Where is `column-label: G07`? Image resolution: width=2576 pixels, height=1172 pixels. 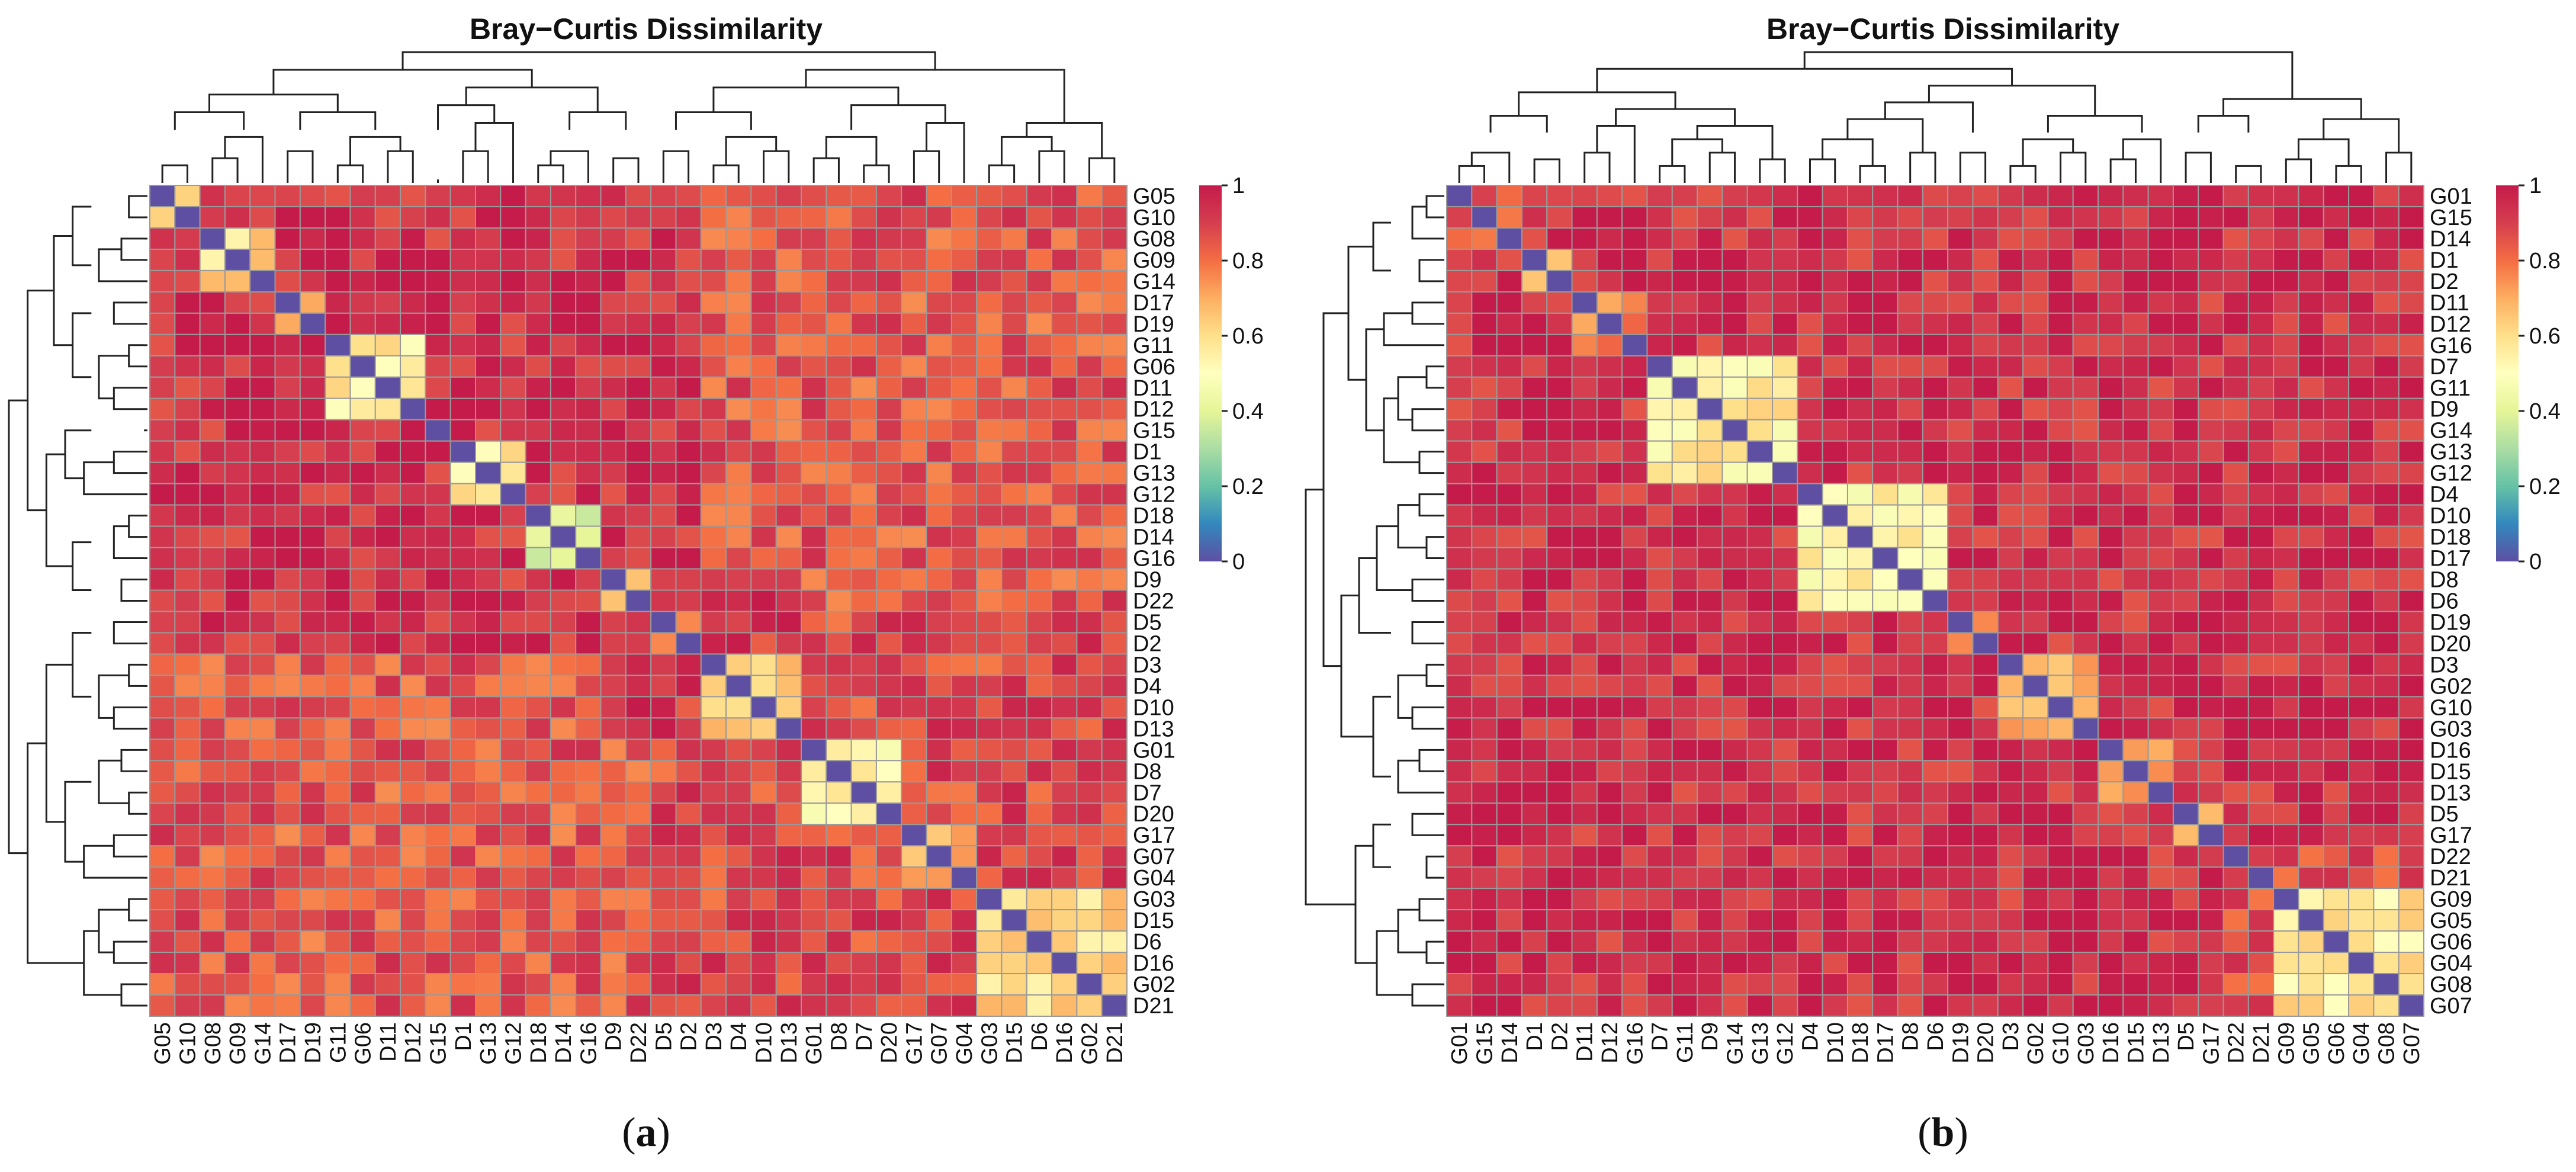
column-label: G07 is located at coordinates (2412, 1043).